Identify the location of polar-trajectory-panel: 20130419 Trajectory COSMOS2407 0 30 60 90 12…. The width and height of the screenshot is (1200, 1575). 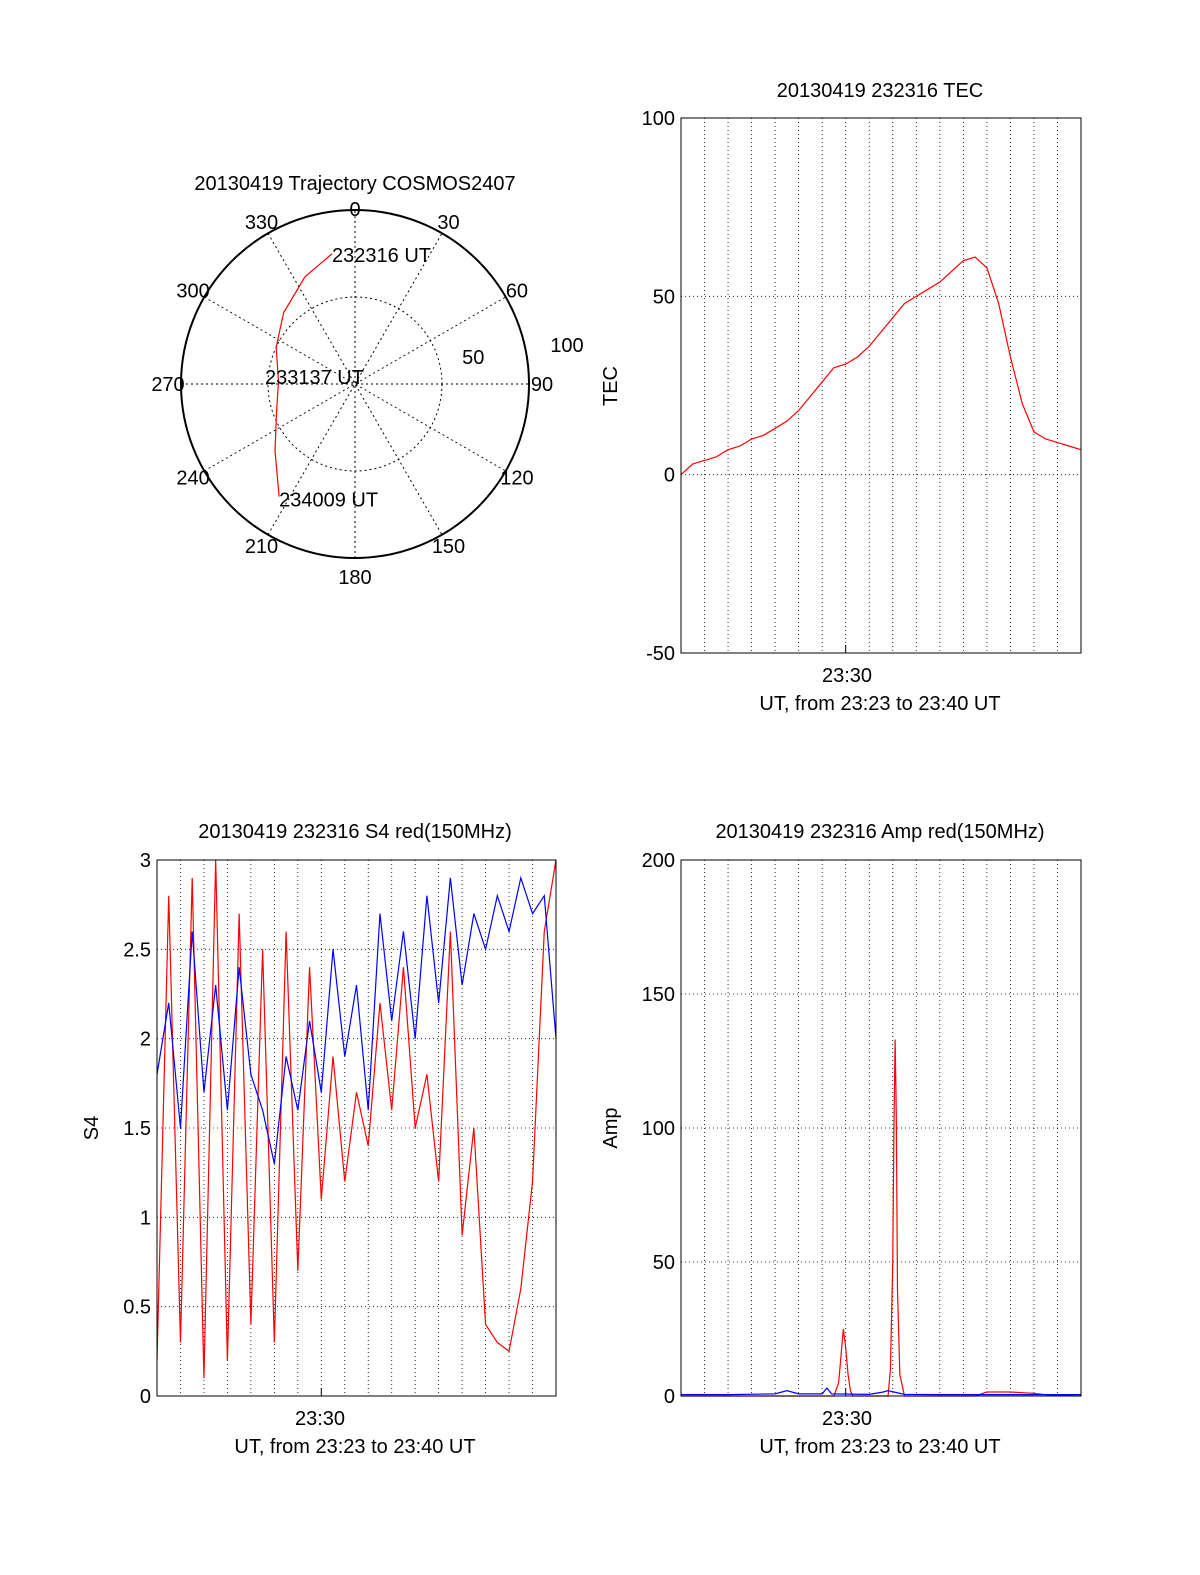
(367, 381).